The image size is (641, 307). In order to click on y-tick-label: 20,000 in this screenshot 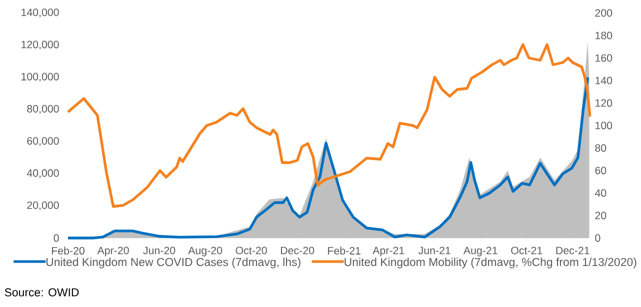, I will do `click(43, 205)`.